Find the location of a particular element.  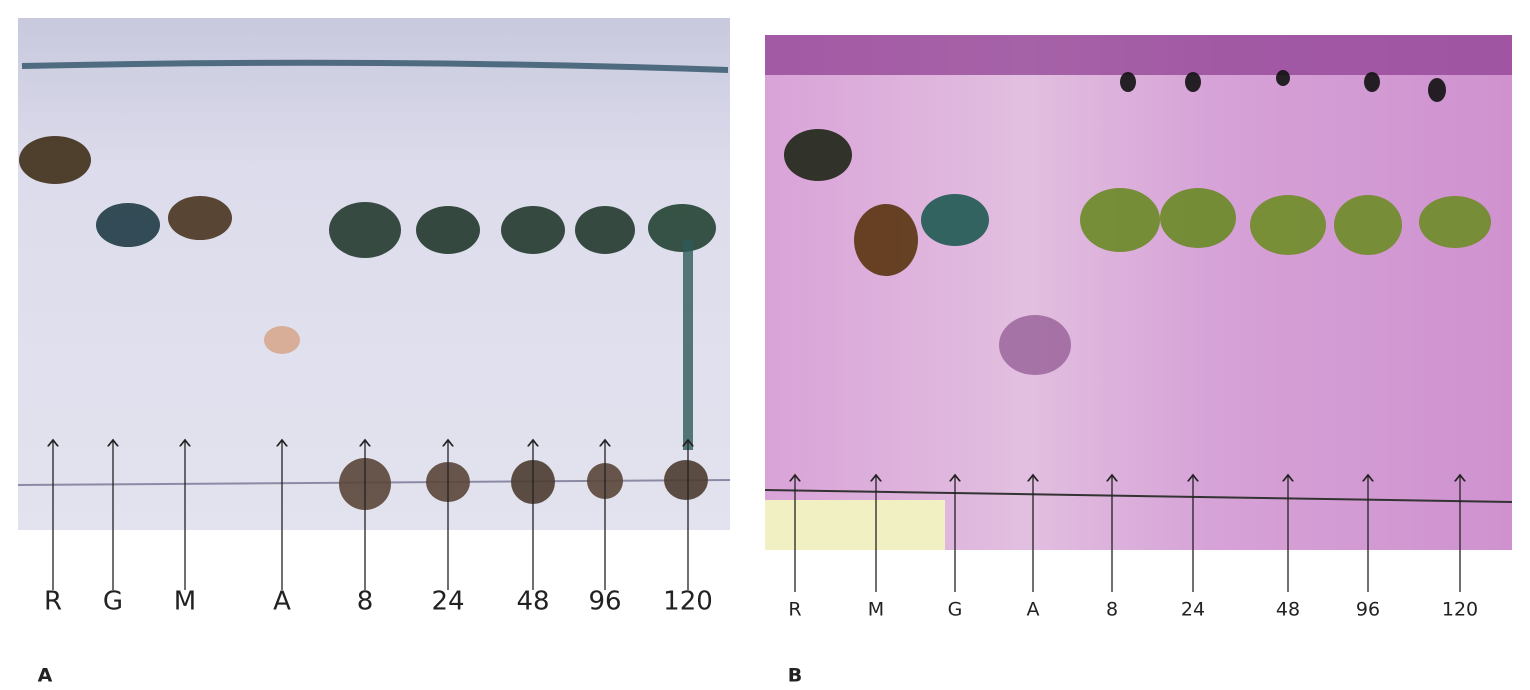

origin-line is located at coordinates (1138, 496).